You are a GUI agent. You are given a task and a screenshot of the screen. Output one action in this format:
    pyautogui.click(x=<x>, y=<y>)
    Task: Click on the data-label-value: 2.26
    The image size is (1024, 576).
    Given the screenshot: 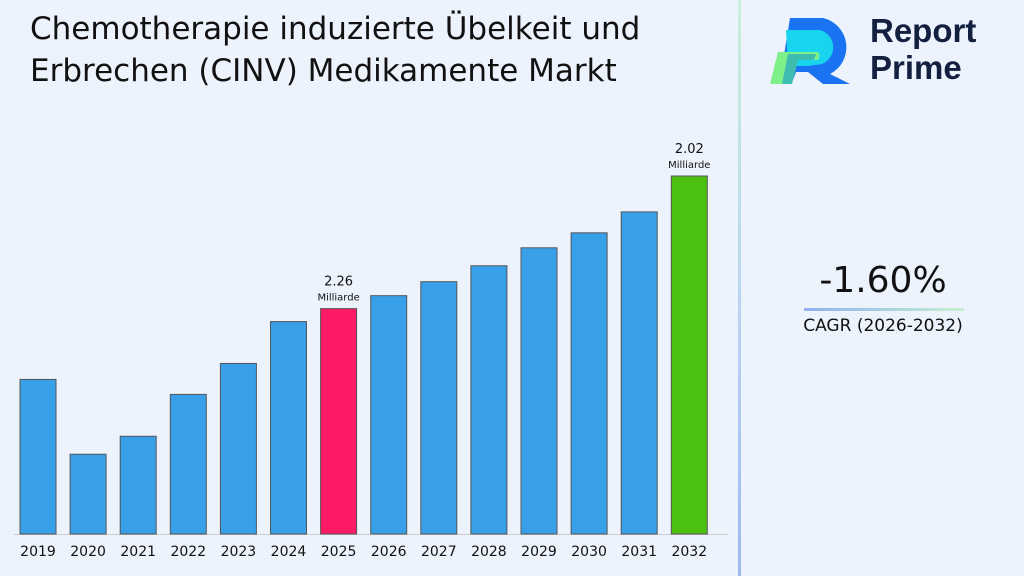 What is the action you would take?
    pyautogui.click(x=338, y=282)
    